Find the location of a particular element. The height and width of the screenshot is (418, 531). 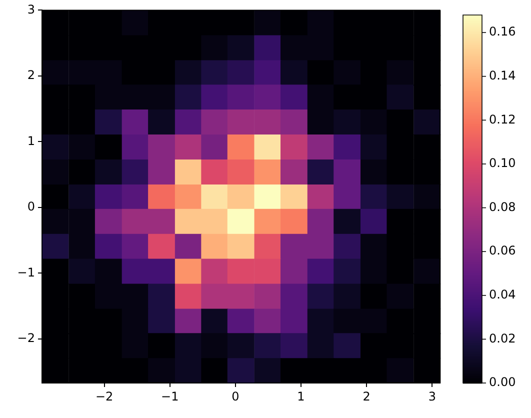

color-bar-label: 0.16 is located at coordinates (502, 31).